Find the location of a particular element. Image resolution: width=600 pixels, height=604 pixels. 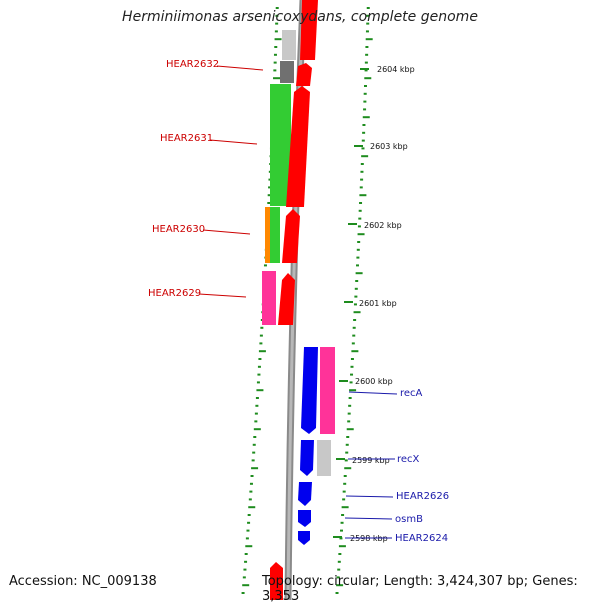

gene-block-gray-top is located at coordinates (289, 45).